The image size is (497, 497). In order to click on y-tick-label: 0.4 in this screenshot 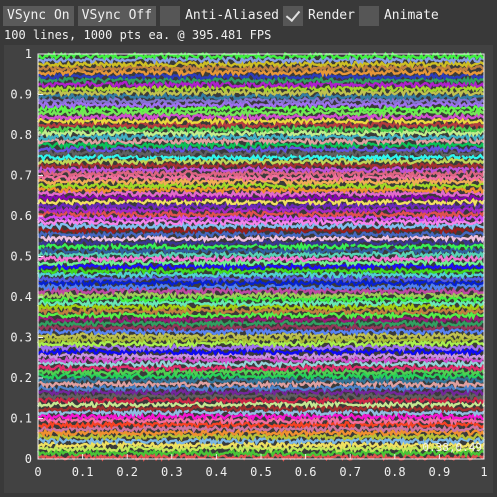, I will do `click(21, 297)`.